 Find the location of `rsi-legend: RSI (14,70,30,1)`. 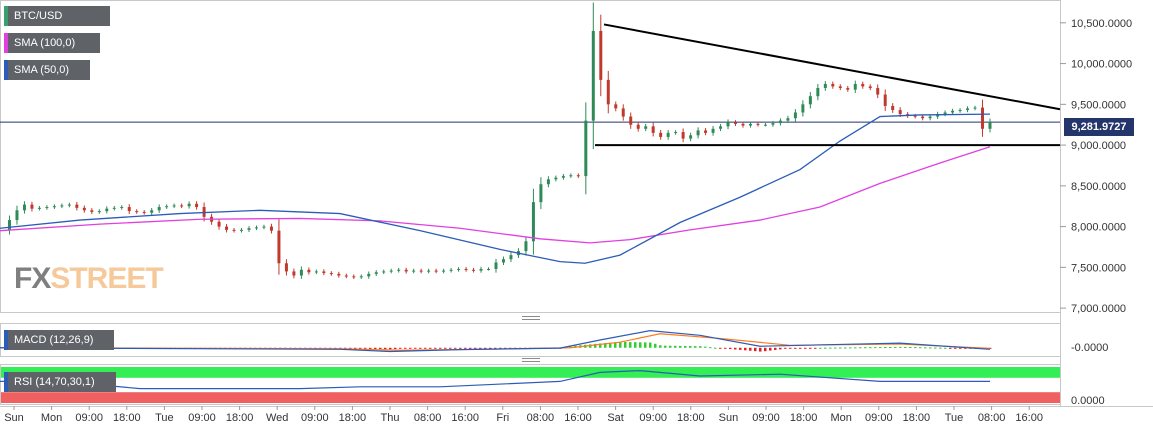

rsi-legend: RSI (14,70,30,1) is located at coordinates (60, 382).